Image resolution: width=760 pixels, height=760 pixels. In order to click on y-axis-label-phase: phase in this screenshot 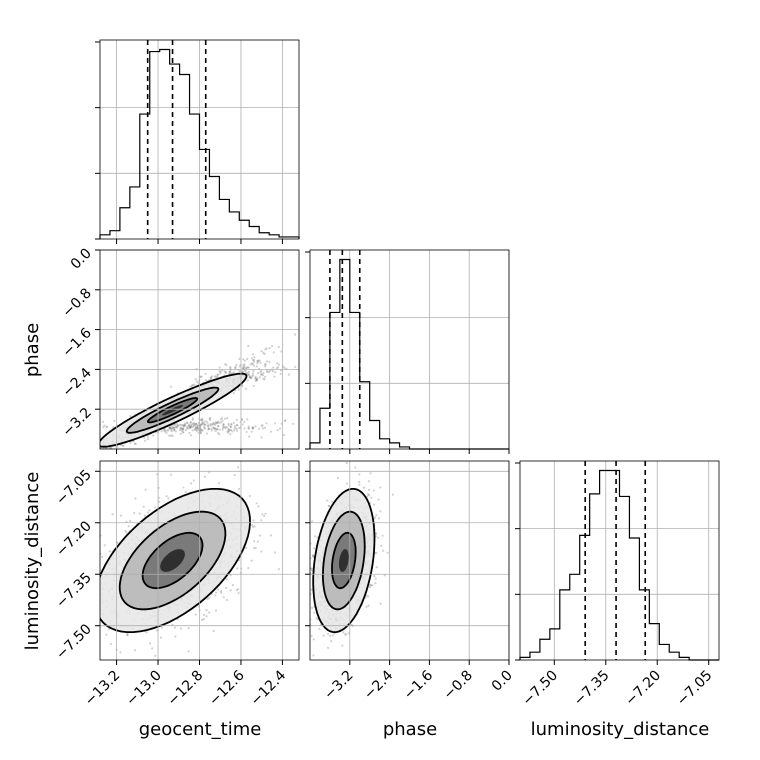, I will do `click(32, 350)`.